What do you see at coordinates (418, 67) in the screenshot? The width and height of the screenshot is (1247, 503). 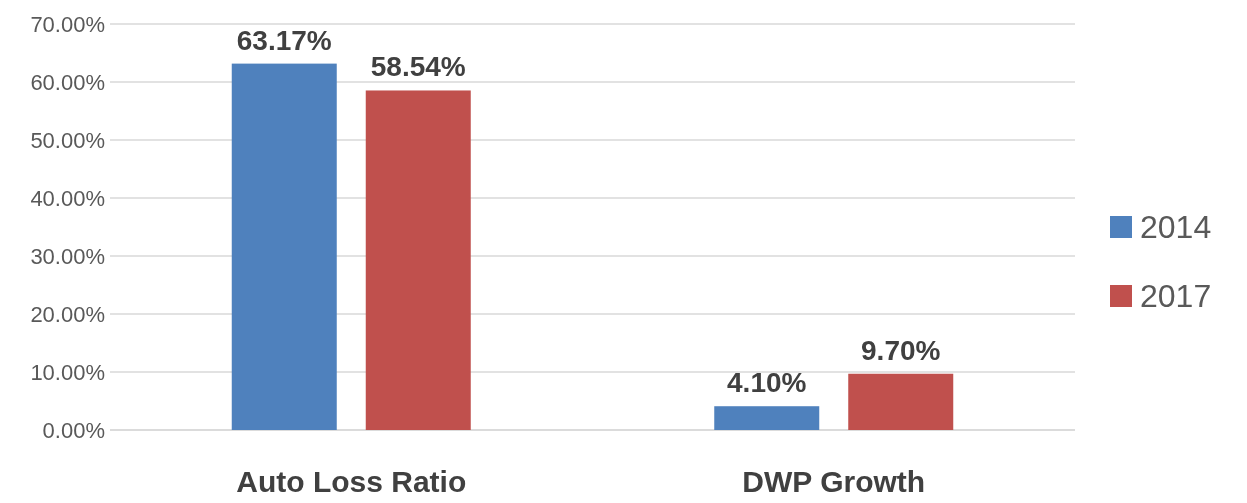 I see `data-label: 58.54%` at bounding box center [418, 67].